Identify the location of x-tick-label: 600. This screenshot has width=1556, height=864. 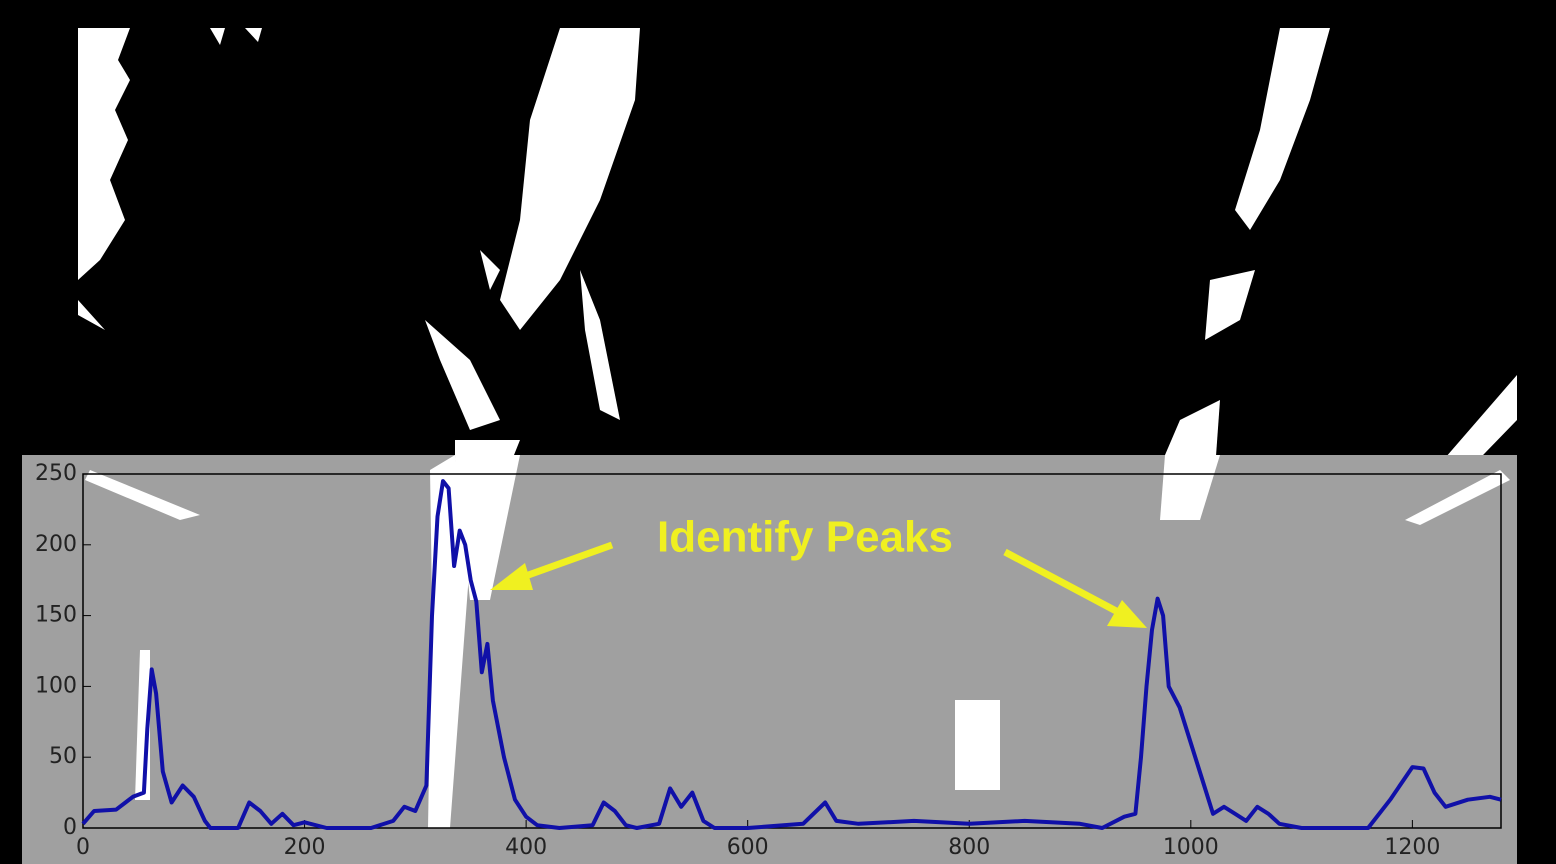
(748, 847).